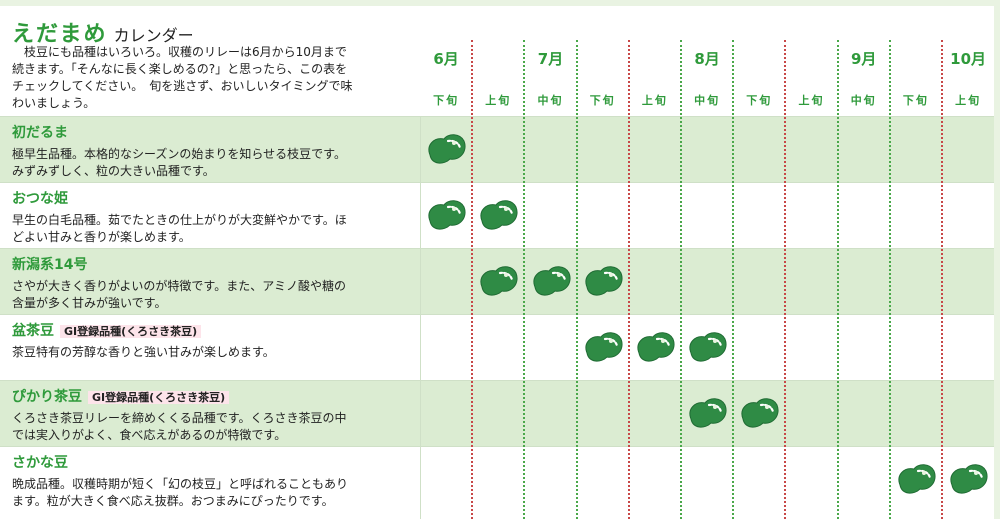 The image size is (1000, 519). Describe the element at coordinates (33, 331) in the screenshot. I see `variety-name-text: 盆茶豆` at that location.